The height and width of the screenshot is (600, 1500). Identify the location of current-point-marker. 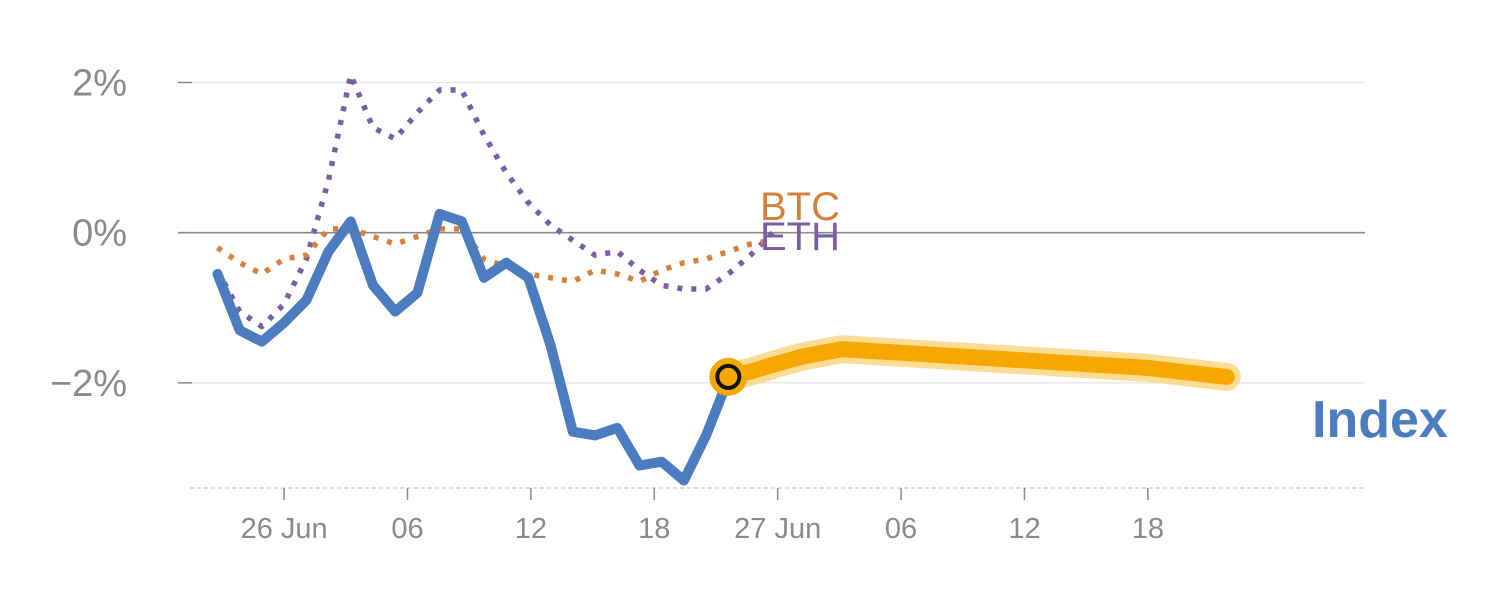
(728, 376).